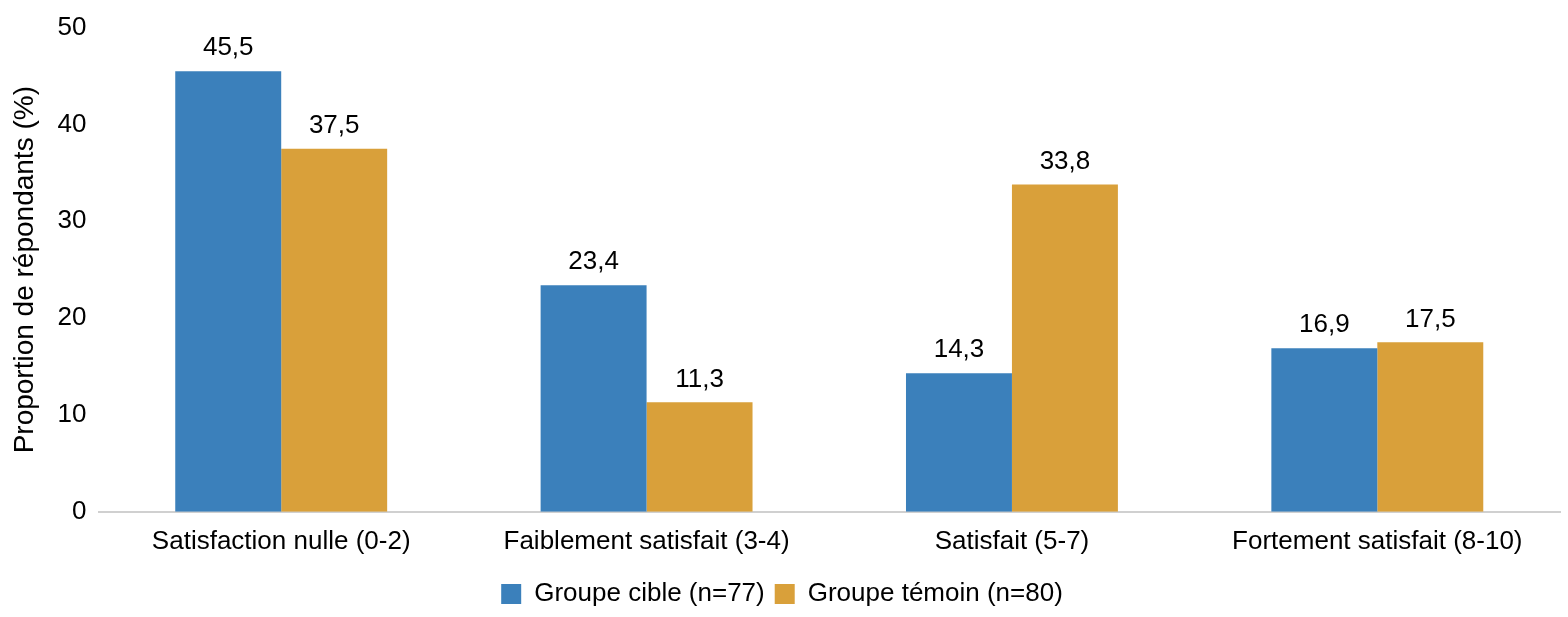  I want to click on y-tick-label: 40, so click(72, 122).